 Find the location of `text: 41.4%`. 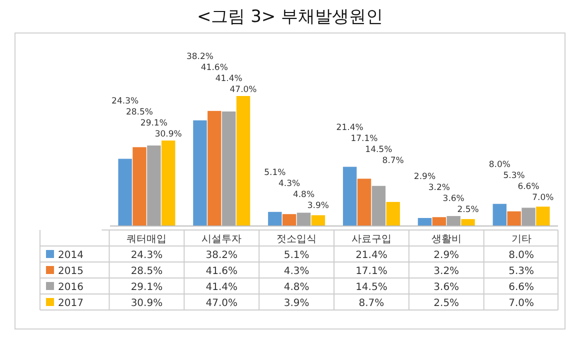

text: 41.4% is located at coordinates (228, 79).